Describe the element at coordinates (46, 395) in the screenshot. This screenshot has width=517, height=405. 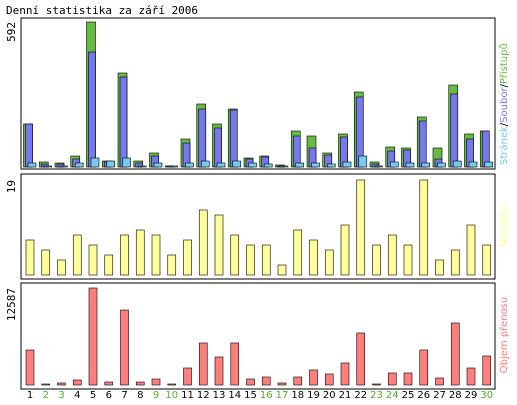
I see `x-tick-label-day-2: 2` at that location.